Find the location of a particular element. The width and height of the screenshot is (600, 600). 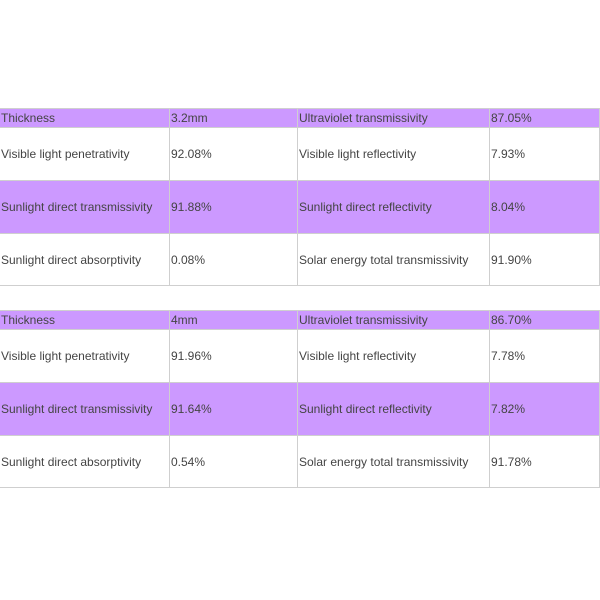

table-cell: 86.70% is located at coordinates (544, 320).